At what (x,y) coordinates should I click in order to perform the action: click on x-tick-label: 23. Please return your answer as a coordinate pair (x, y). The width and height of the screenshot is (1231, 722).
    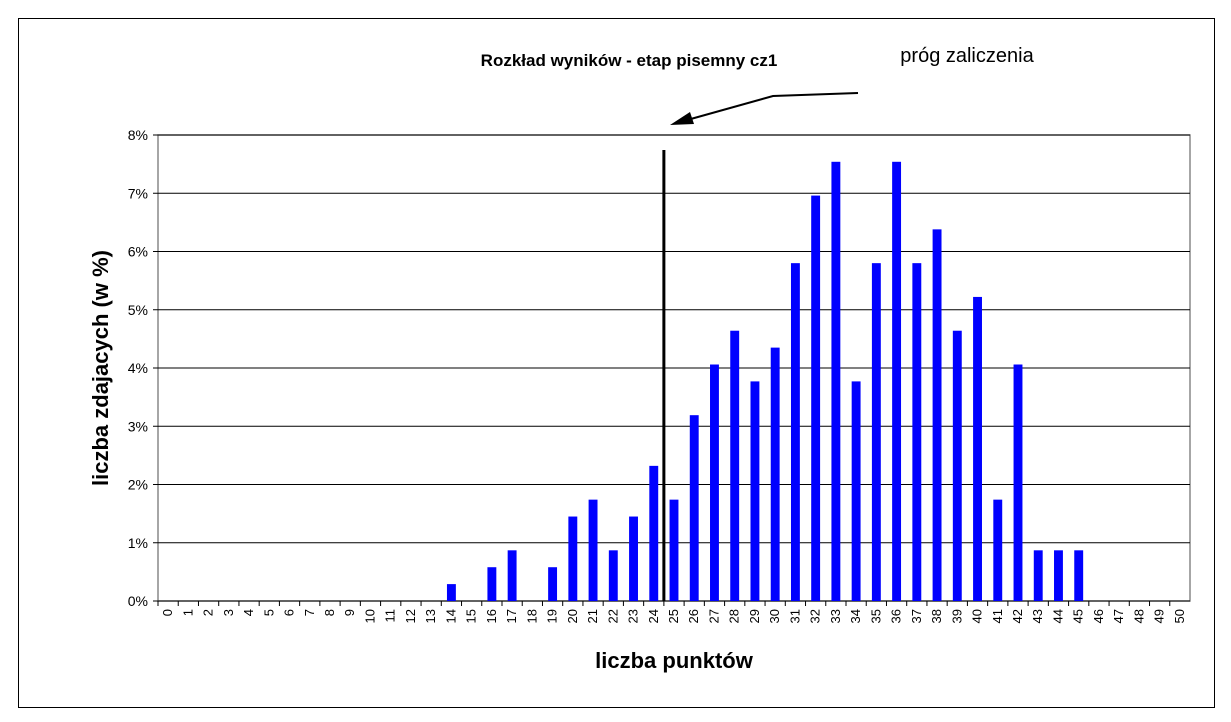
    Looking at the image, I should click on (633, 616).